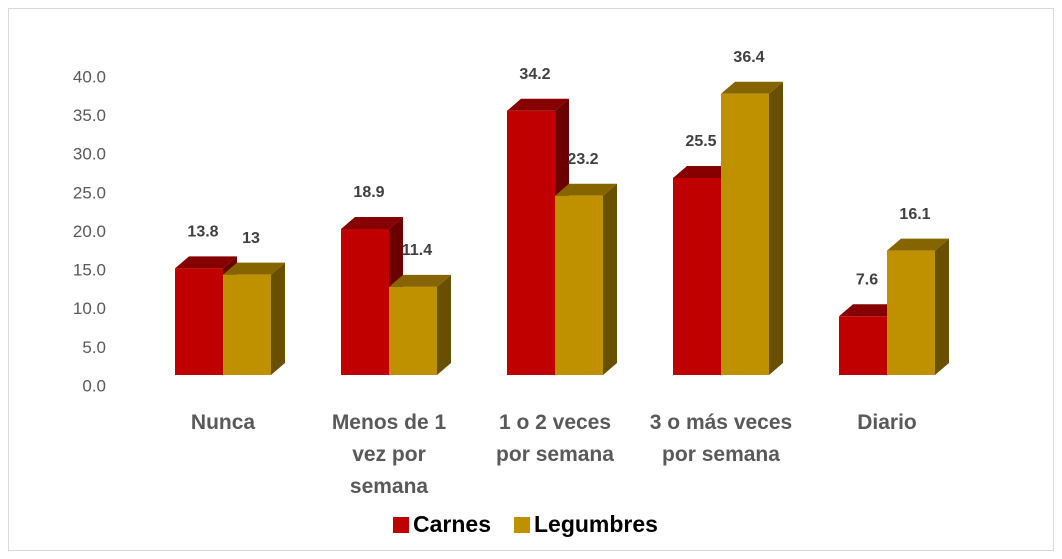 Image resolution: width=1062 pixels, height=559 pixels. Describe the element at coordinates (94, 385) in the screenshot. I see `y-tick-label: 0.0` at that location.